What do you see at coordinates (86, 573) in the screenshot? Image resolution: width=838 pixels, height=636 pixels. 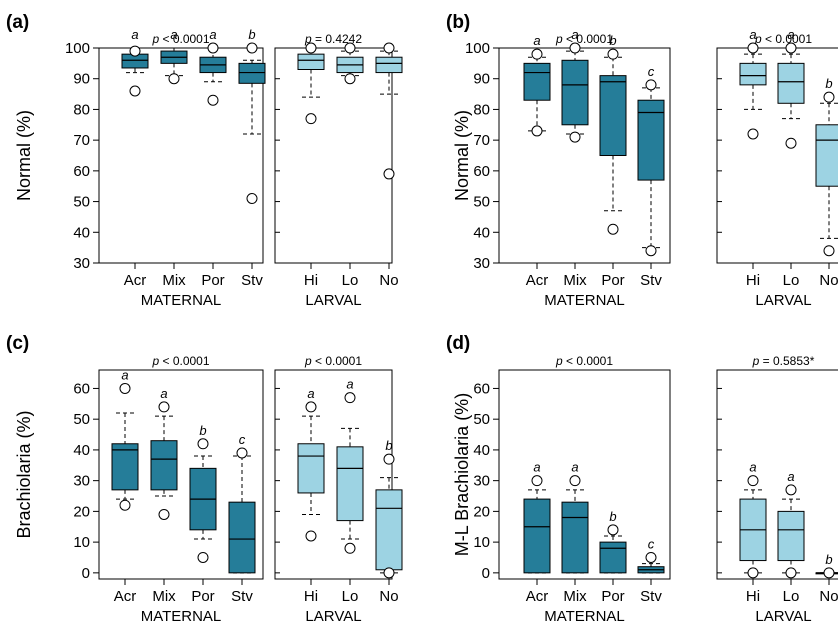 I see `y-tick-label: 0` at bounding box center [86, 573].